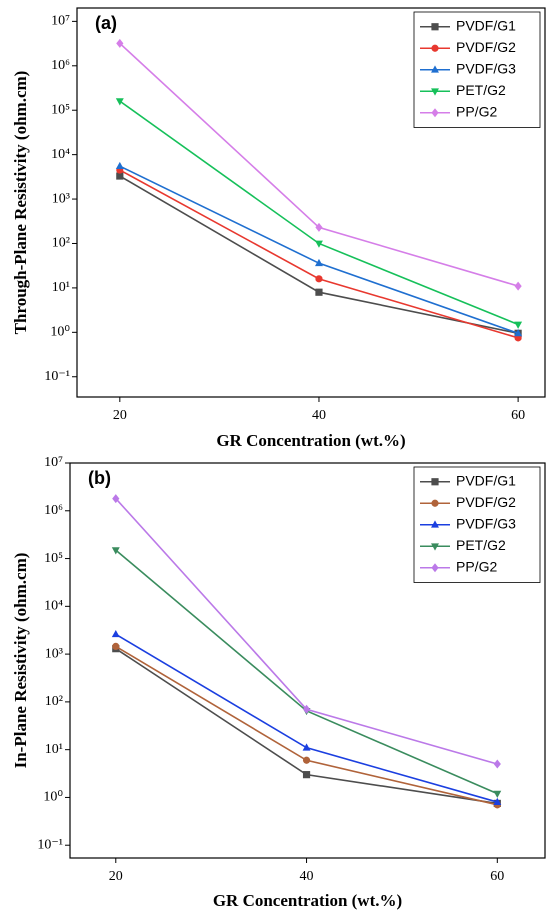 The image size is (550, 912). What do you see at coordinates (99, 478) in the screenshot?
I see `panel-label: (b)` at bounding box center [99, 478].